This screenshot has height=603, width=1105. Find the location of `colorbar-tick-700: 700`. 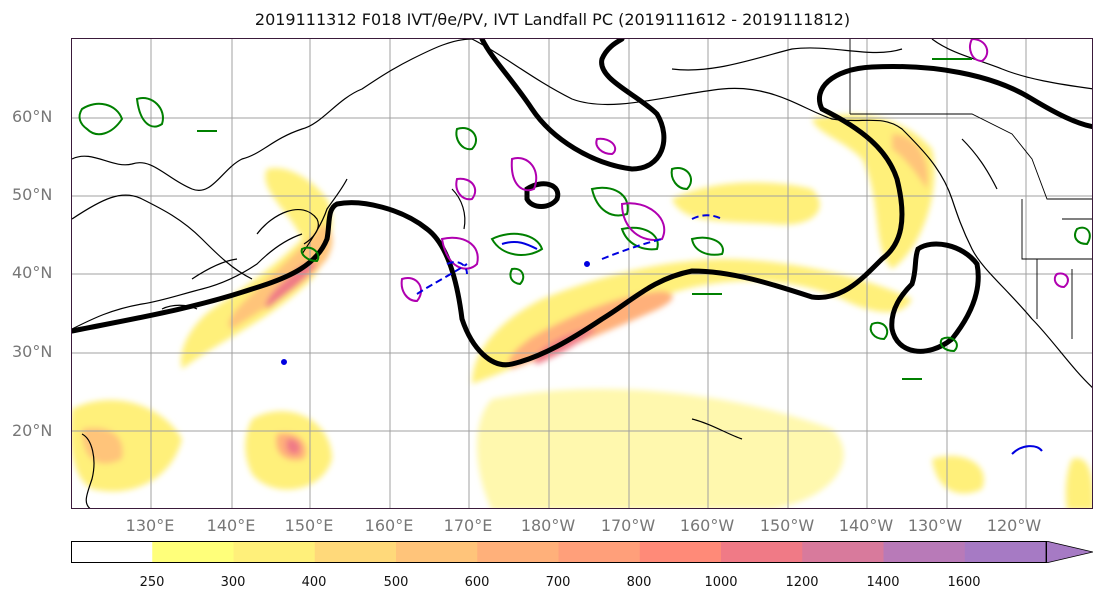

colorbar-tick-700: 700 is located at coordinates (558, 582).